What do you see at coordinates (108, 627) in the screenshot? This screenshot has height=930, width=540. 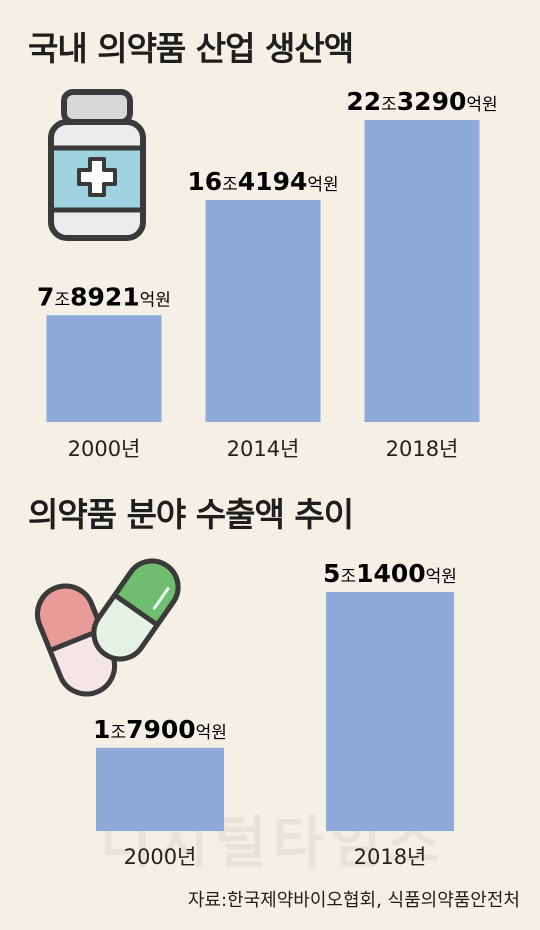 I see `capsule-pills-icon` at bounding box center [108, 627].